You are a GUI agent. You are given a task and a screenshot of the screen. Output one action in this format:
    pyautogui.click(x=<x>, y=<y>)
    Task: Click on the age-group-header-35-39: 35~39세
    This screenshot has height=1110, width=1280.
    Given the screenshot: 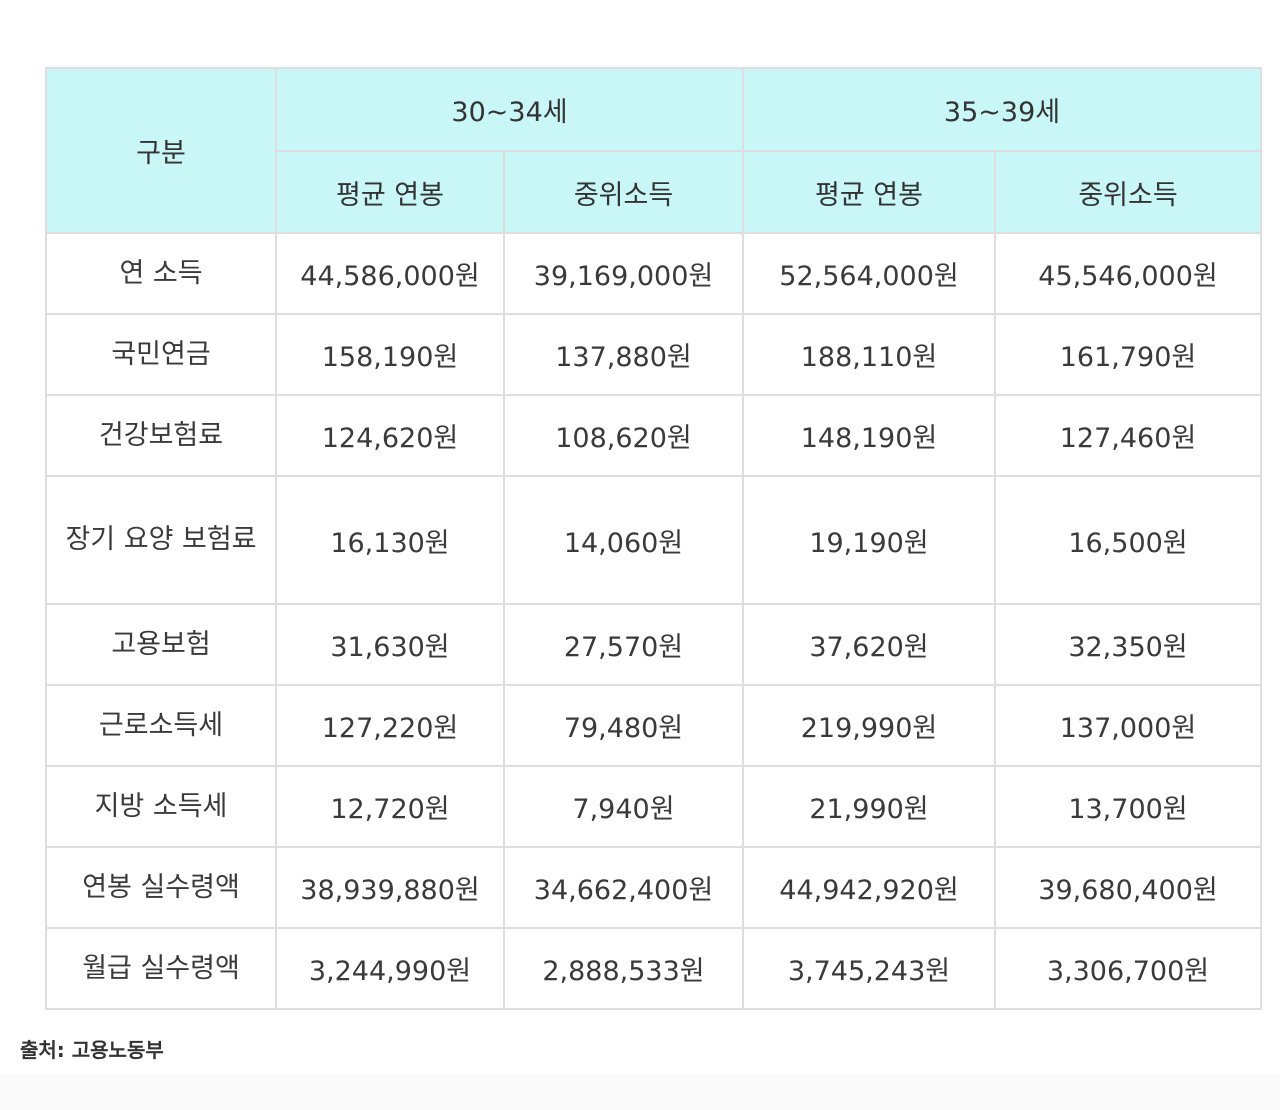 What is the action you would take?
    pyautogui.click(x=1002, y=109)
    